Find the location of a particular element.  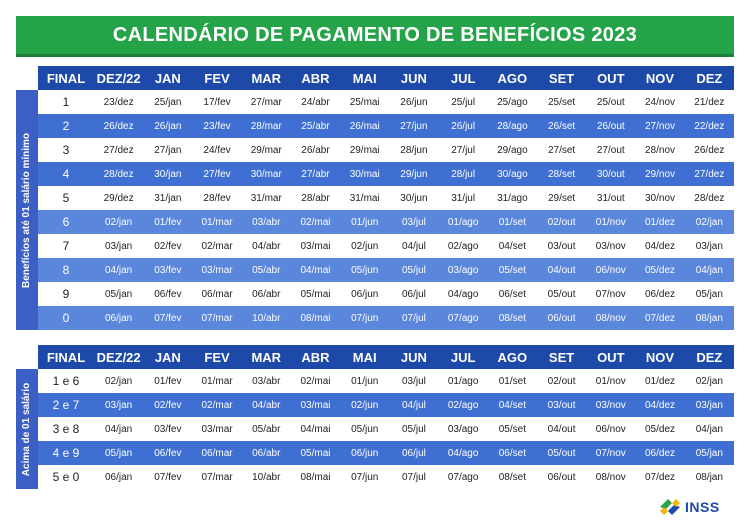

column-header-month: FEV is located at coordinates (217, 78).